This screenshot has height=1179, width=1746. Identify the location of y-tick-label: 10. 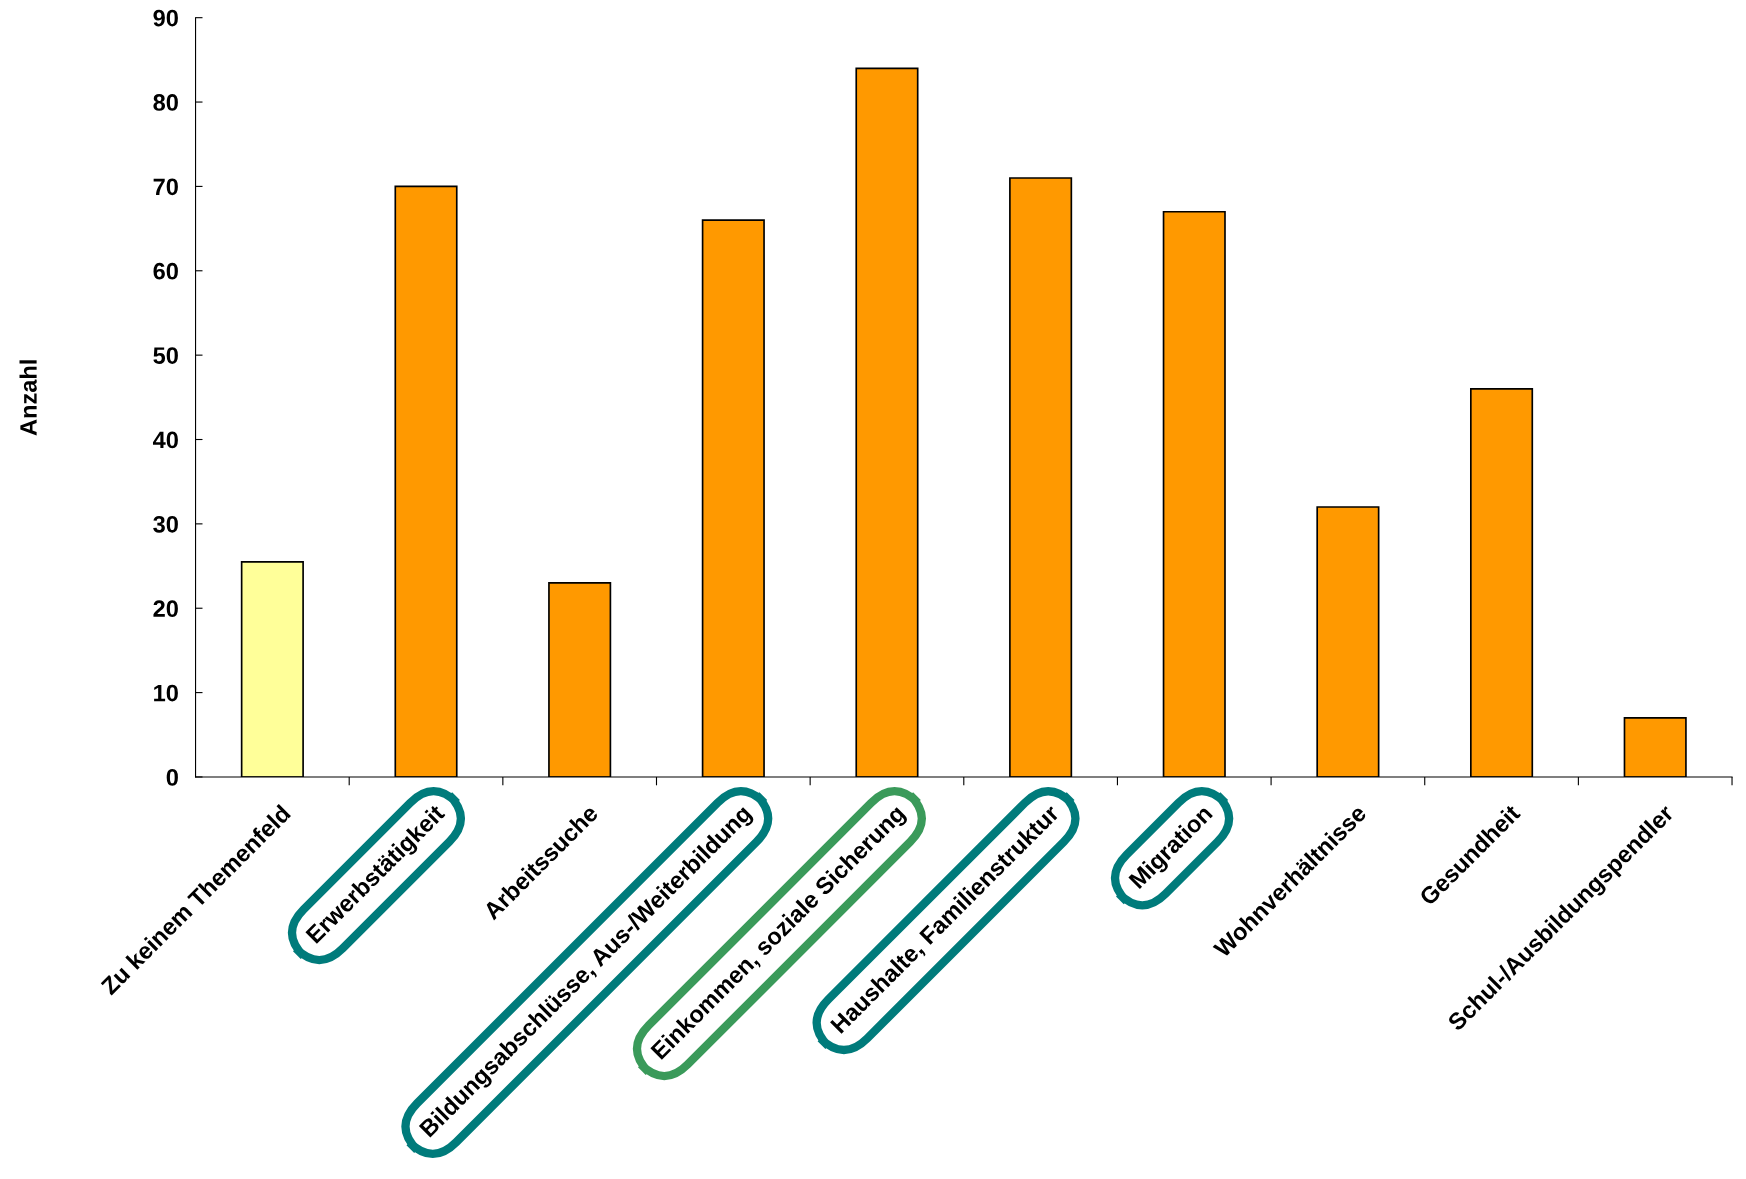
(166, 693).